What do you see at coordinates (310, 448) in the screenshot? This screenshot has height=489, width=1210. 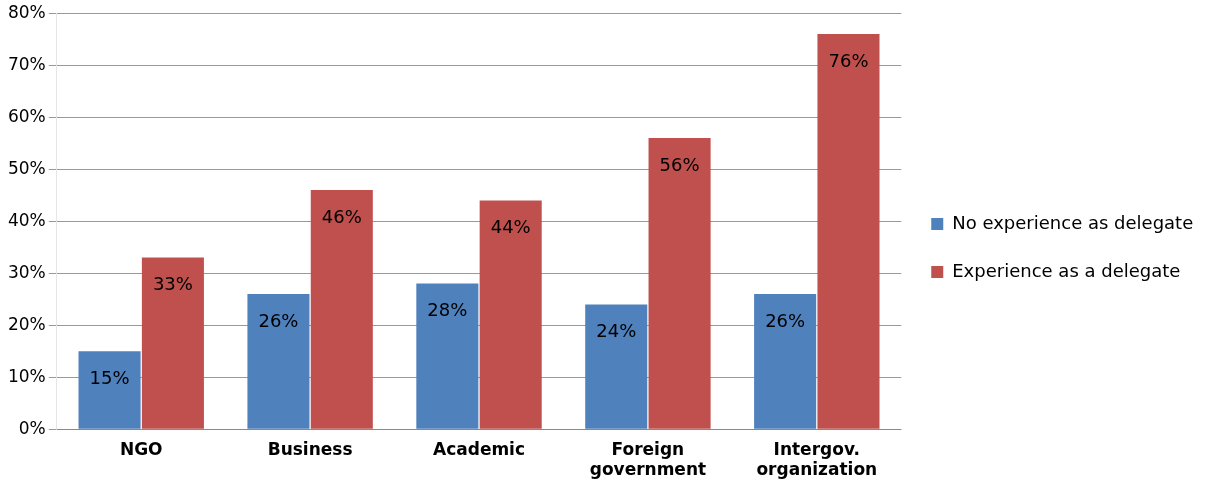 I see `x-tick-label: Business` at bounding box center [310, 448].